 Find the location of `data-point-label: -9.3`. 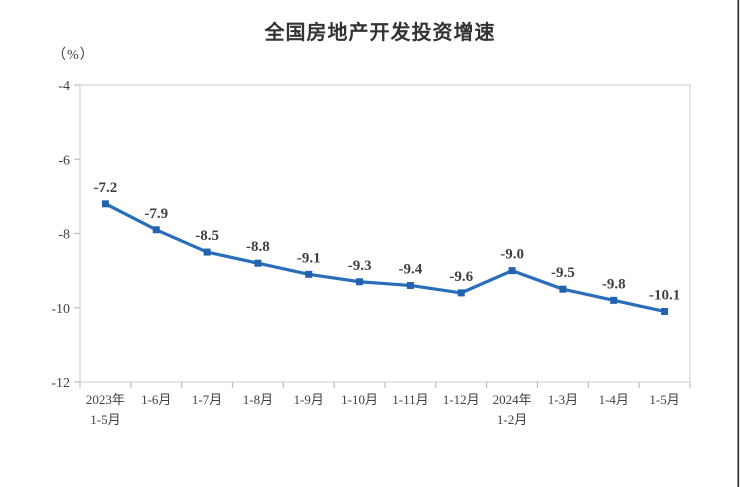

data-point-label: -9.3 is located at coordinates (360, 266).